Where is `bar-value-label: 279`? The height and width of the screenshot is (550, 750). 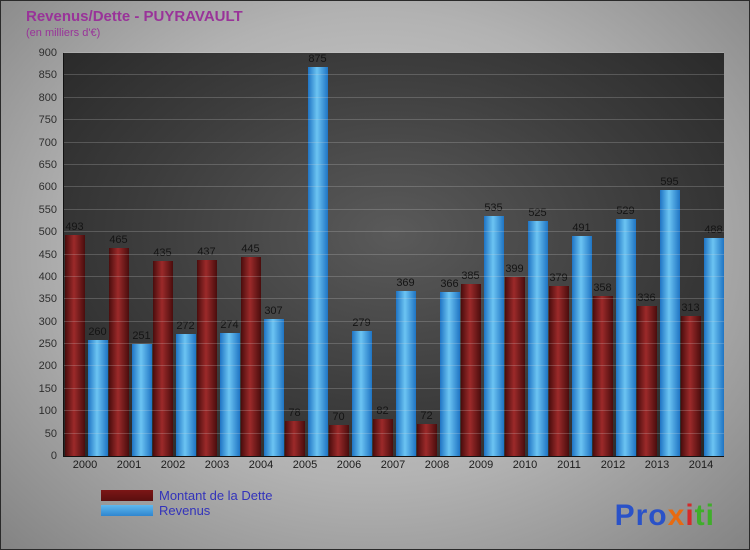 bar-value-label: 279 is located at coordinates (361, 323).